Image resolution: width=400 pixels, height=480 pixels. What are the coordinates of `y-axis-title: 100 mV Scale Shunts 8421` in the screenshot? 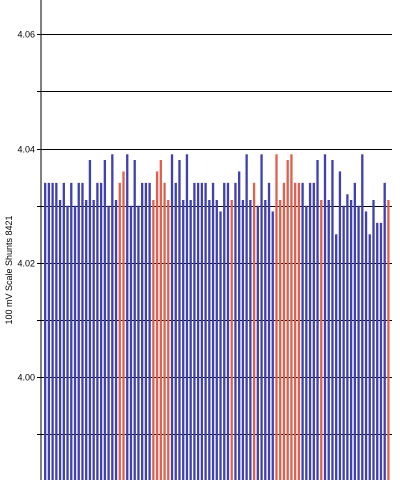 It's located at (9, 269).